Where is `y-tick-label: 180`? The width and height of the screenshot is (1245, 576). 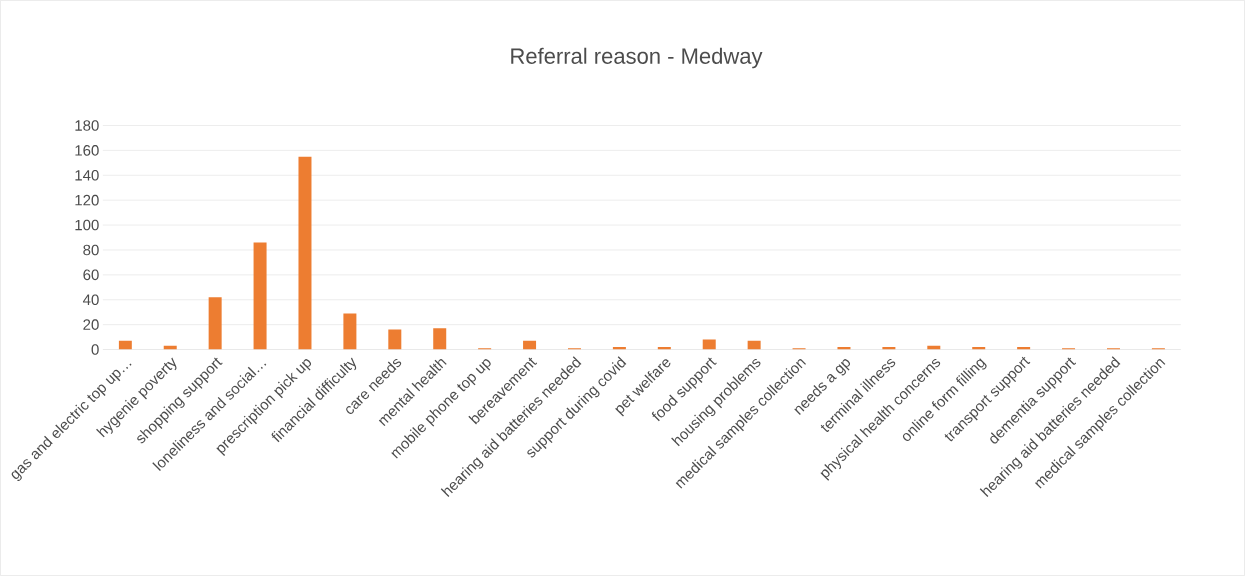
y-tick-label: 180 is located at coordinates (87, 125).